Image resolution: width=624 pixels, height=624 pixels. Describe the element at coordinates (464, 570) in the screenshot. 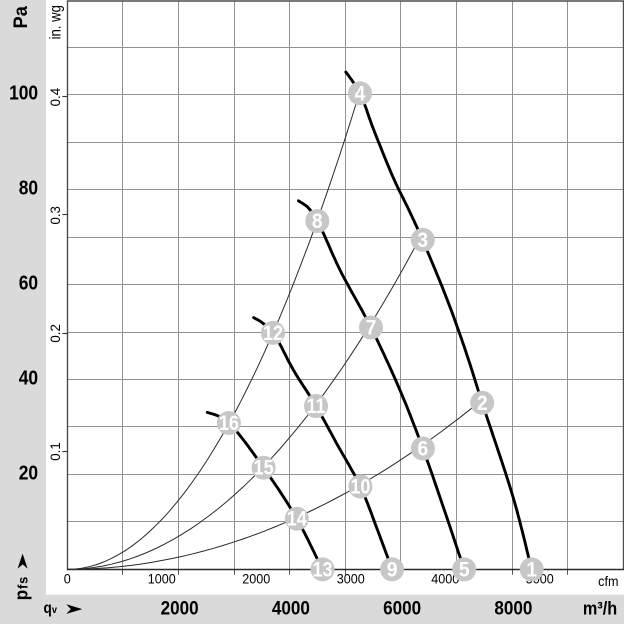

I see `svg-text: 5` at that location.